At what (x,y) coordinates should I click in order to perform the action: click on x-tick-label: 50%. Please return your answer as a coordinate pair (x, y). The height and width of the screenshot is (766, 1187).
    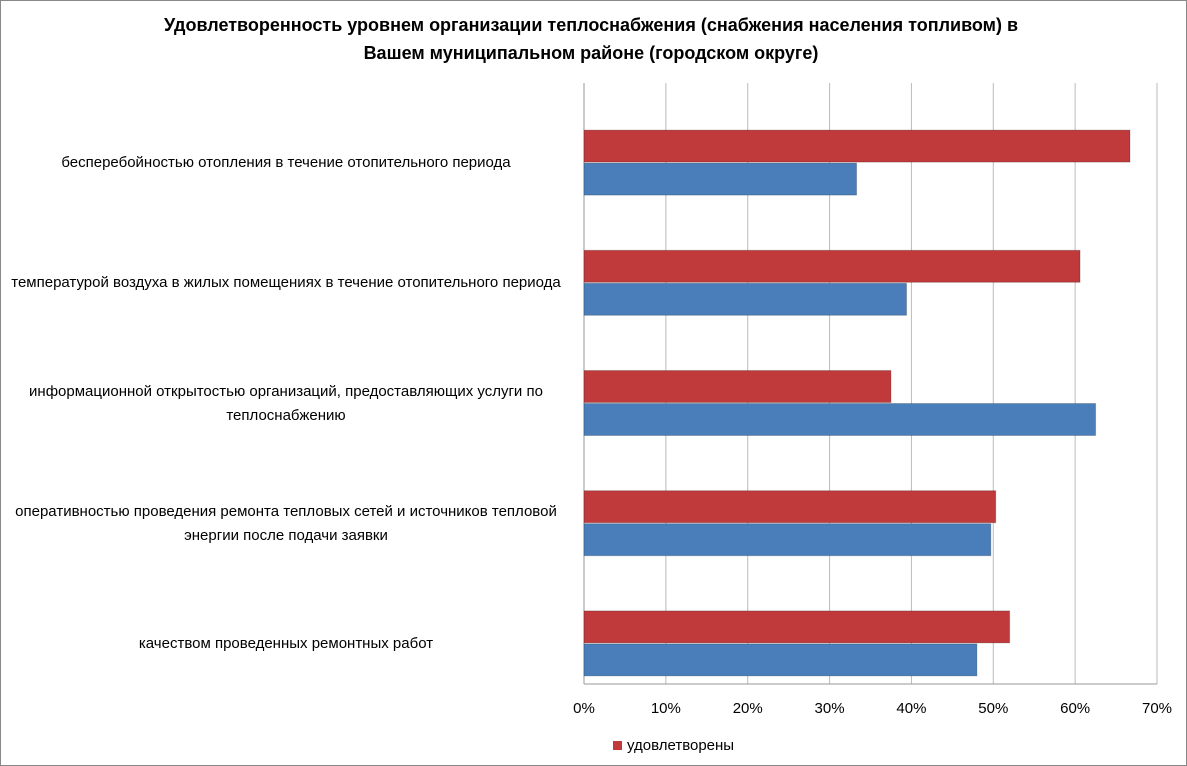
    Looking at the image, I should click on (993, 708).